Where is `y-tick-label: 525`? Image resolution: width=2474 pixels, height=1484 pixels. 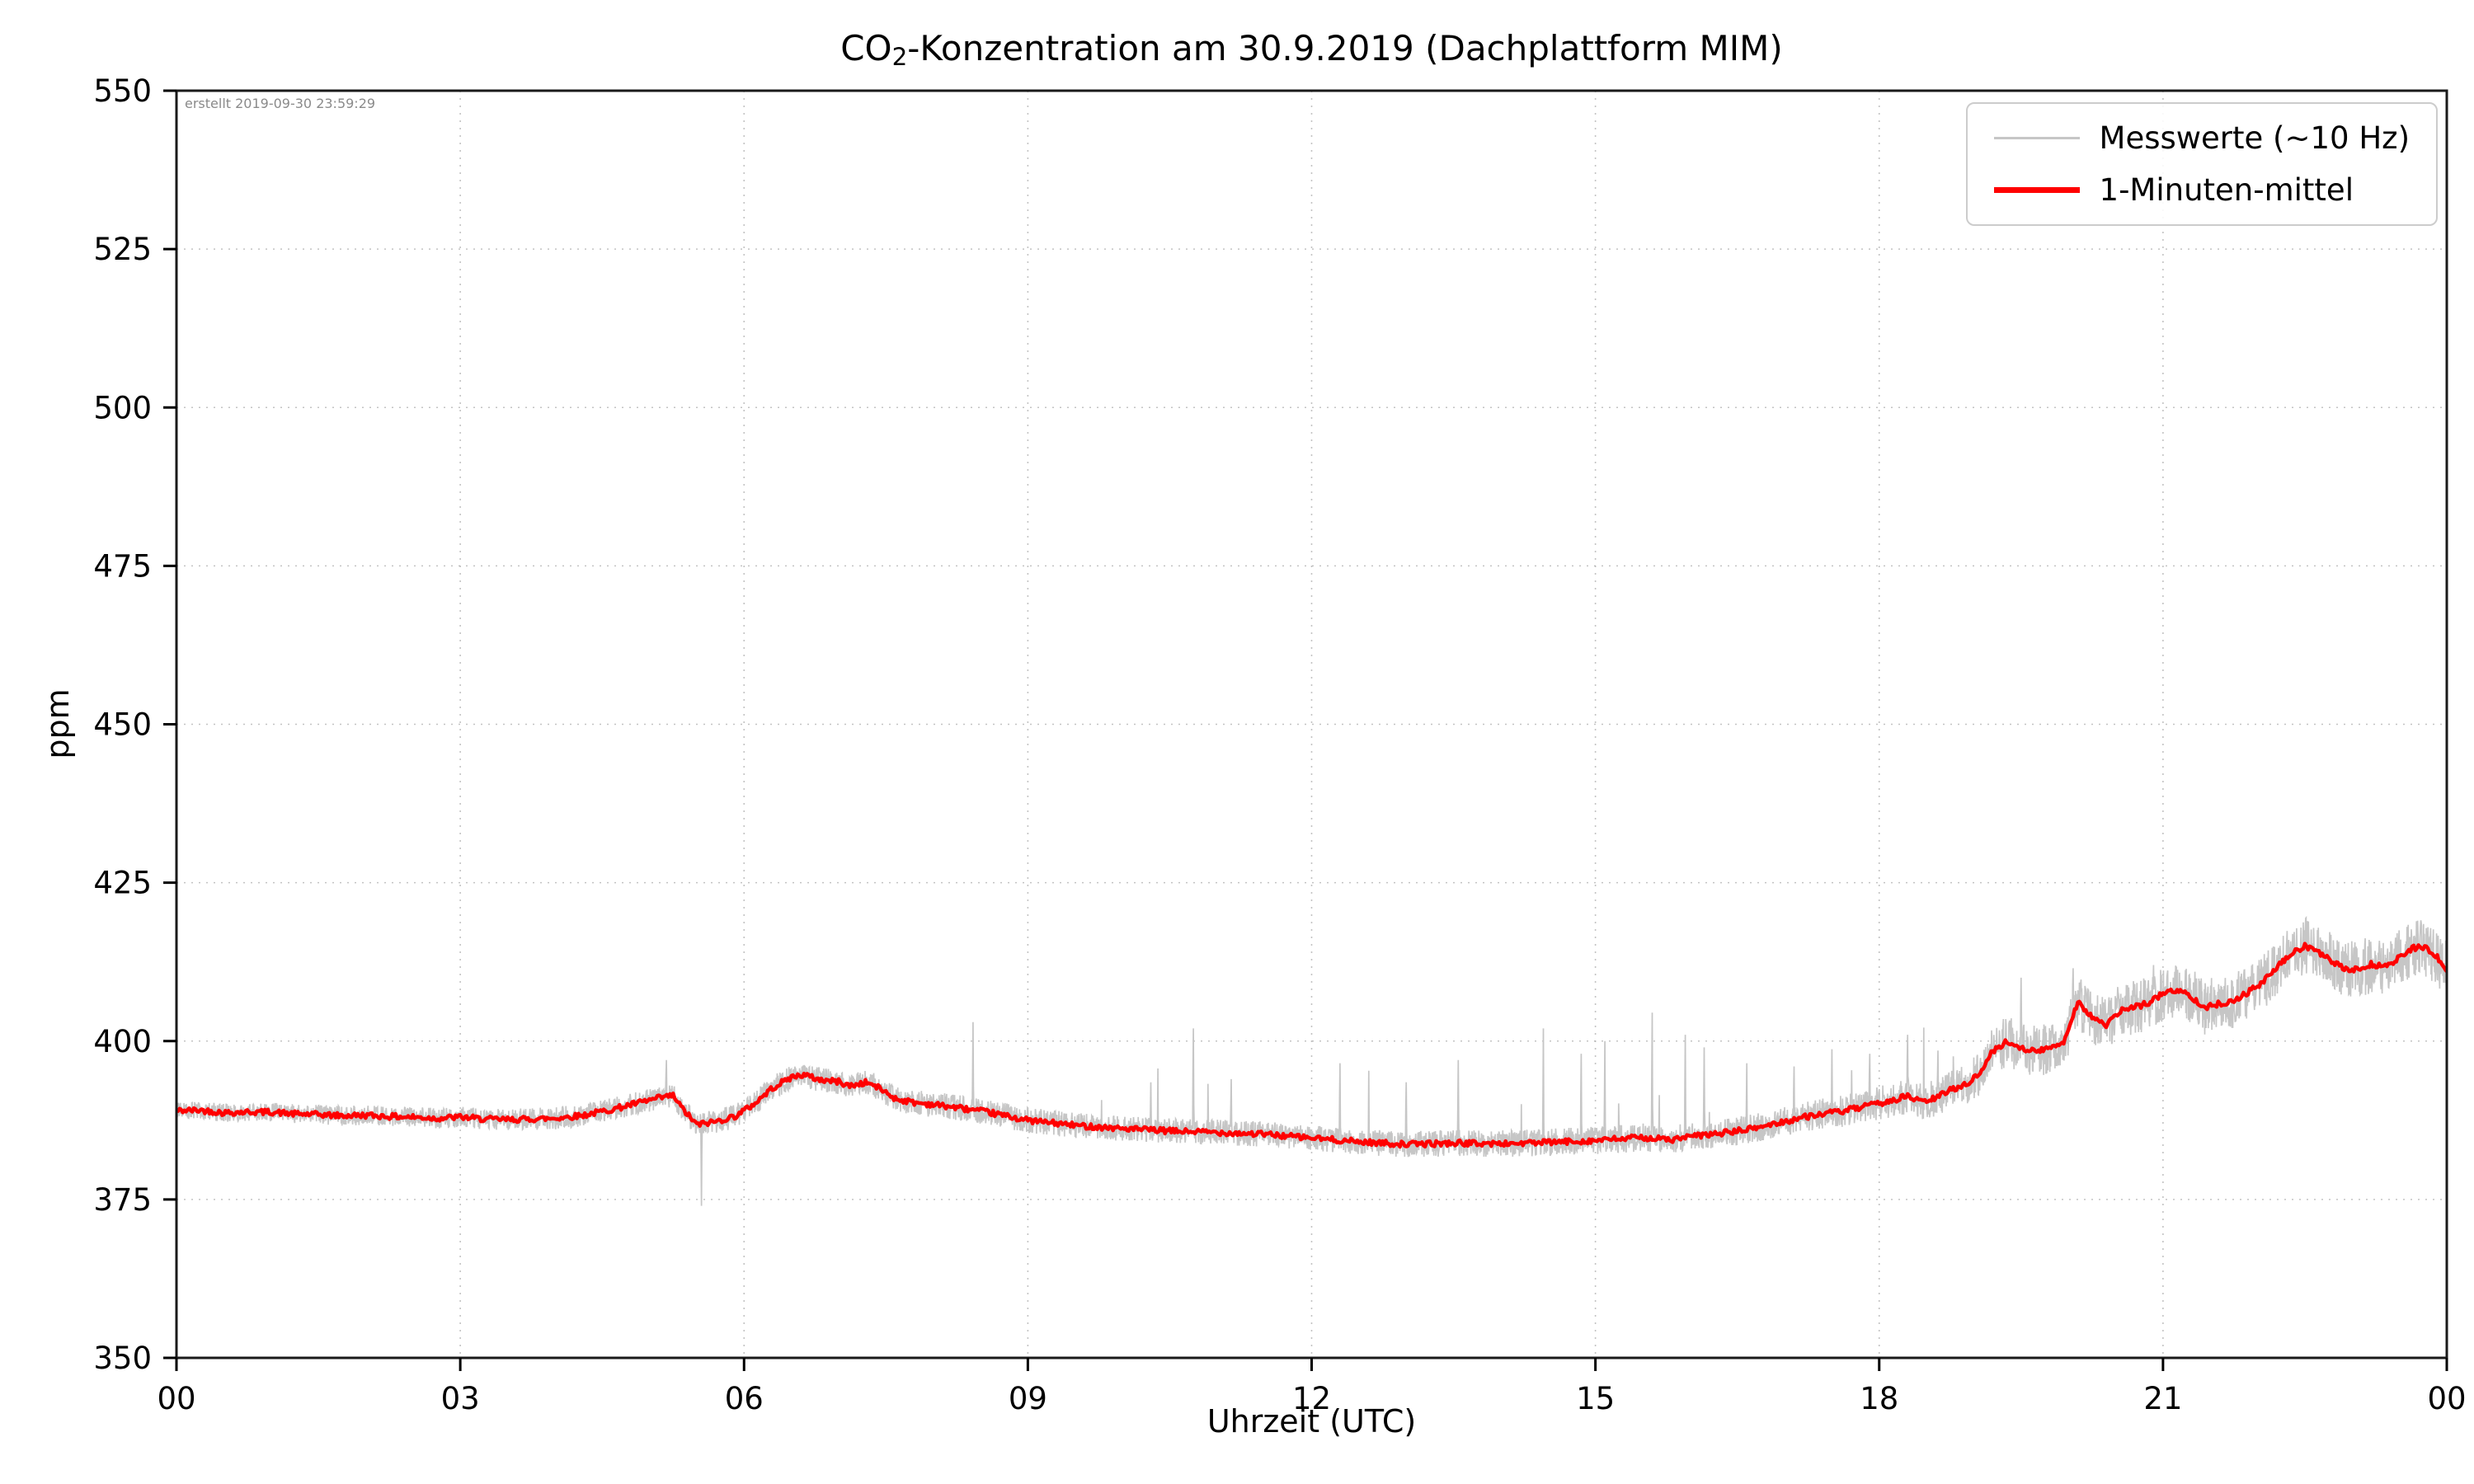
y-tick-label: 525 is located at coordinates (122, 249).